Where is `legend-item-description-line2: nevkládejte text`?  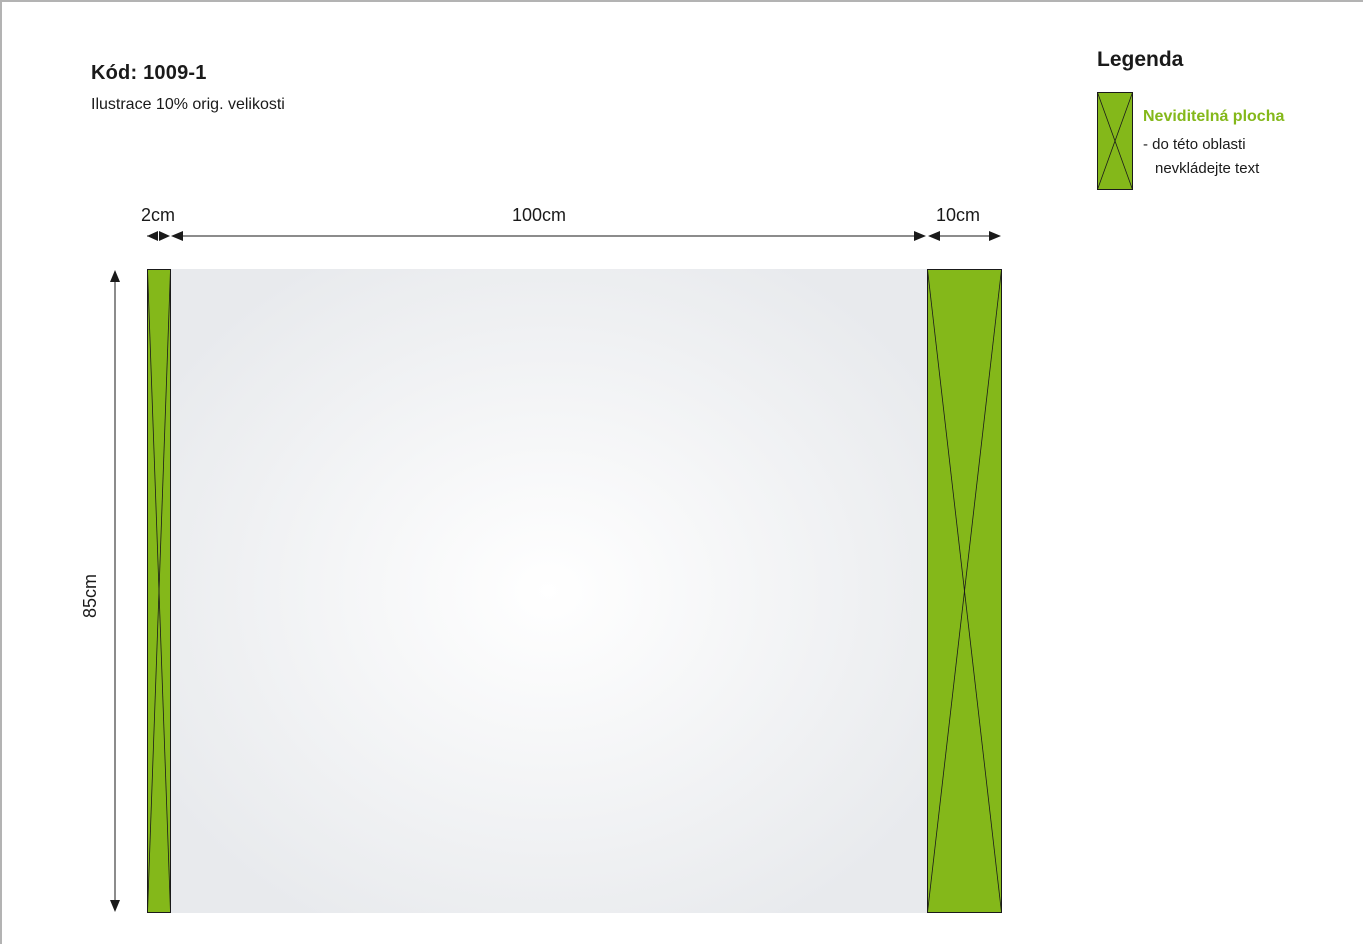 legend-item-description-line2: nevkládejte text is located at coordinates (1207, 168).